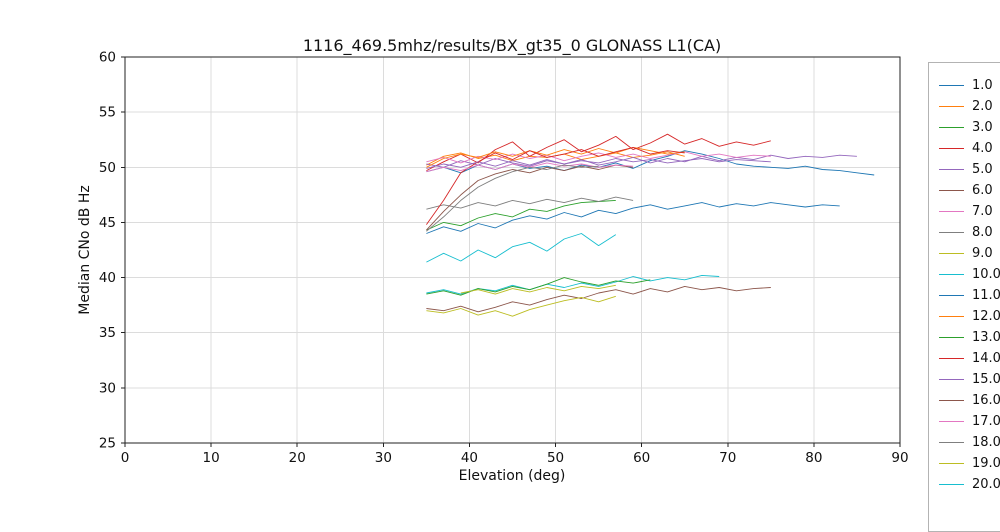 The image size is (1000, 532). What do you see at coordinates (969, 358) in the screenshot?
I see `legend-item-14.0: 14.0` at bounding box center [969, 358].